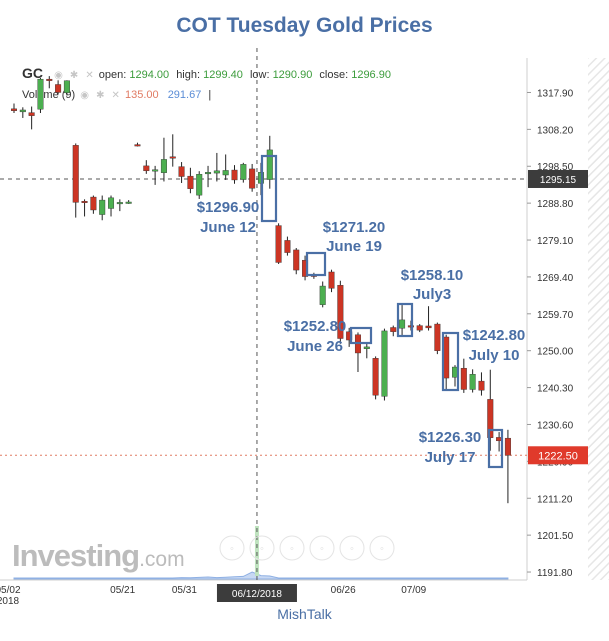 The height and width of the screenshot is (641, 609). I want to click on volume-value-1: 135.00, so click(141, 95).